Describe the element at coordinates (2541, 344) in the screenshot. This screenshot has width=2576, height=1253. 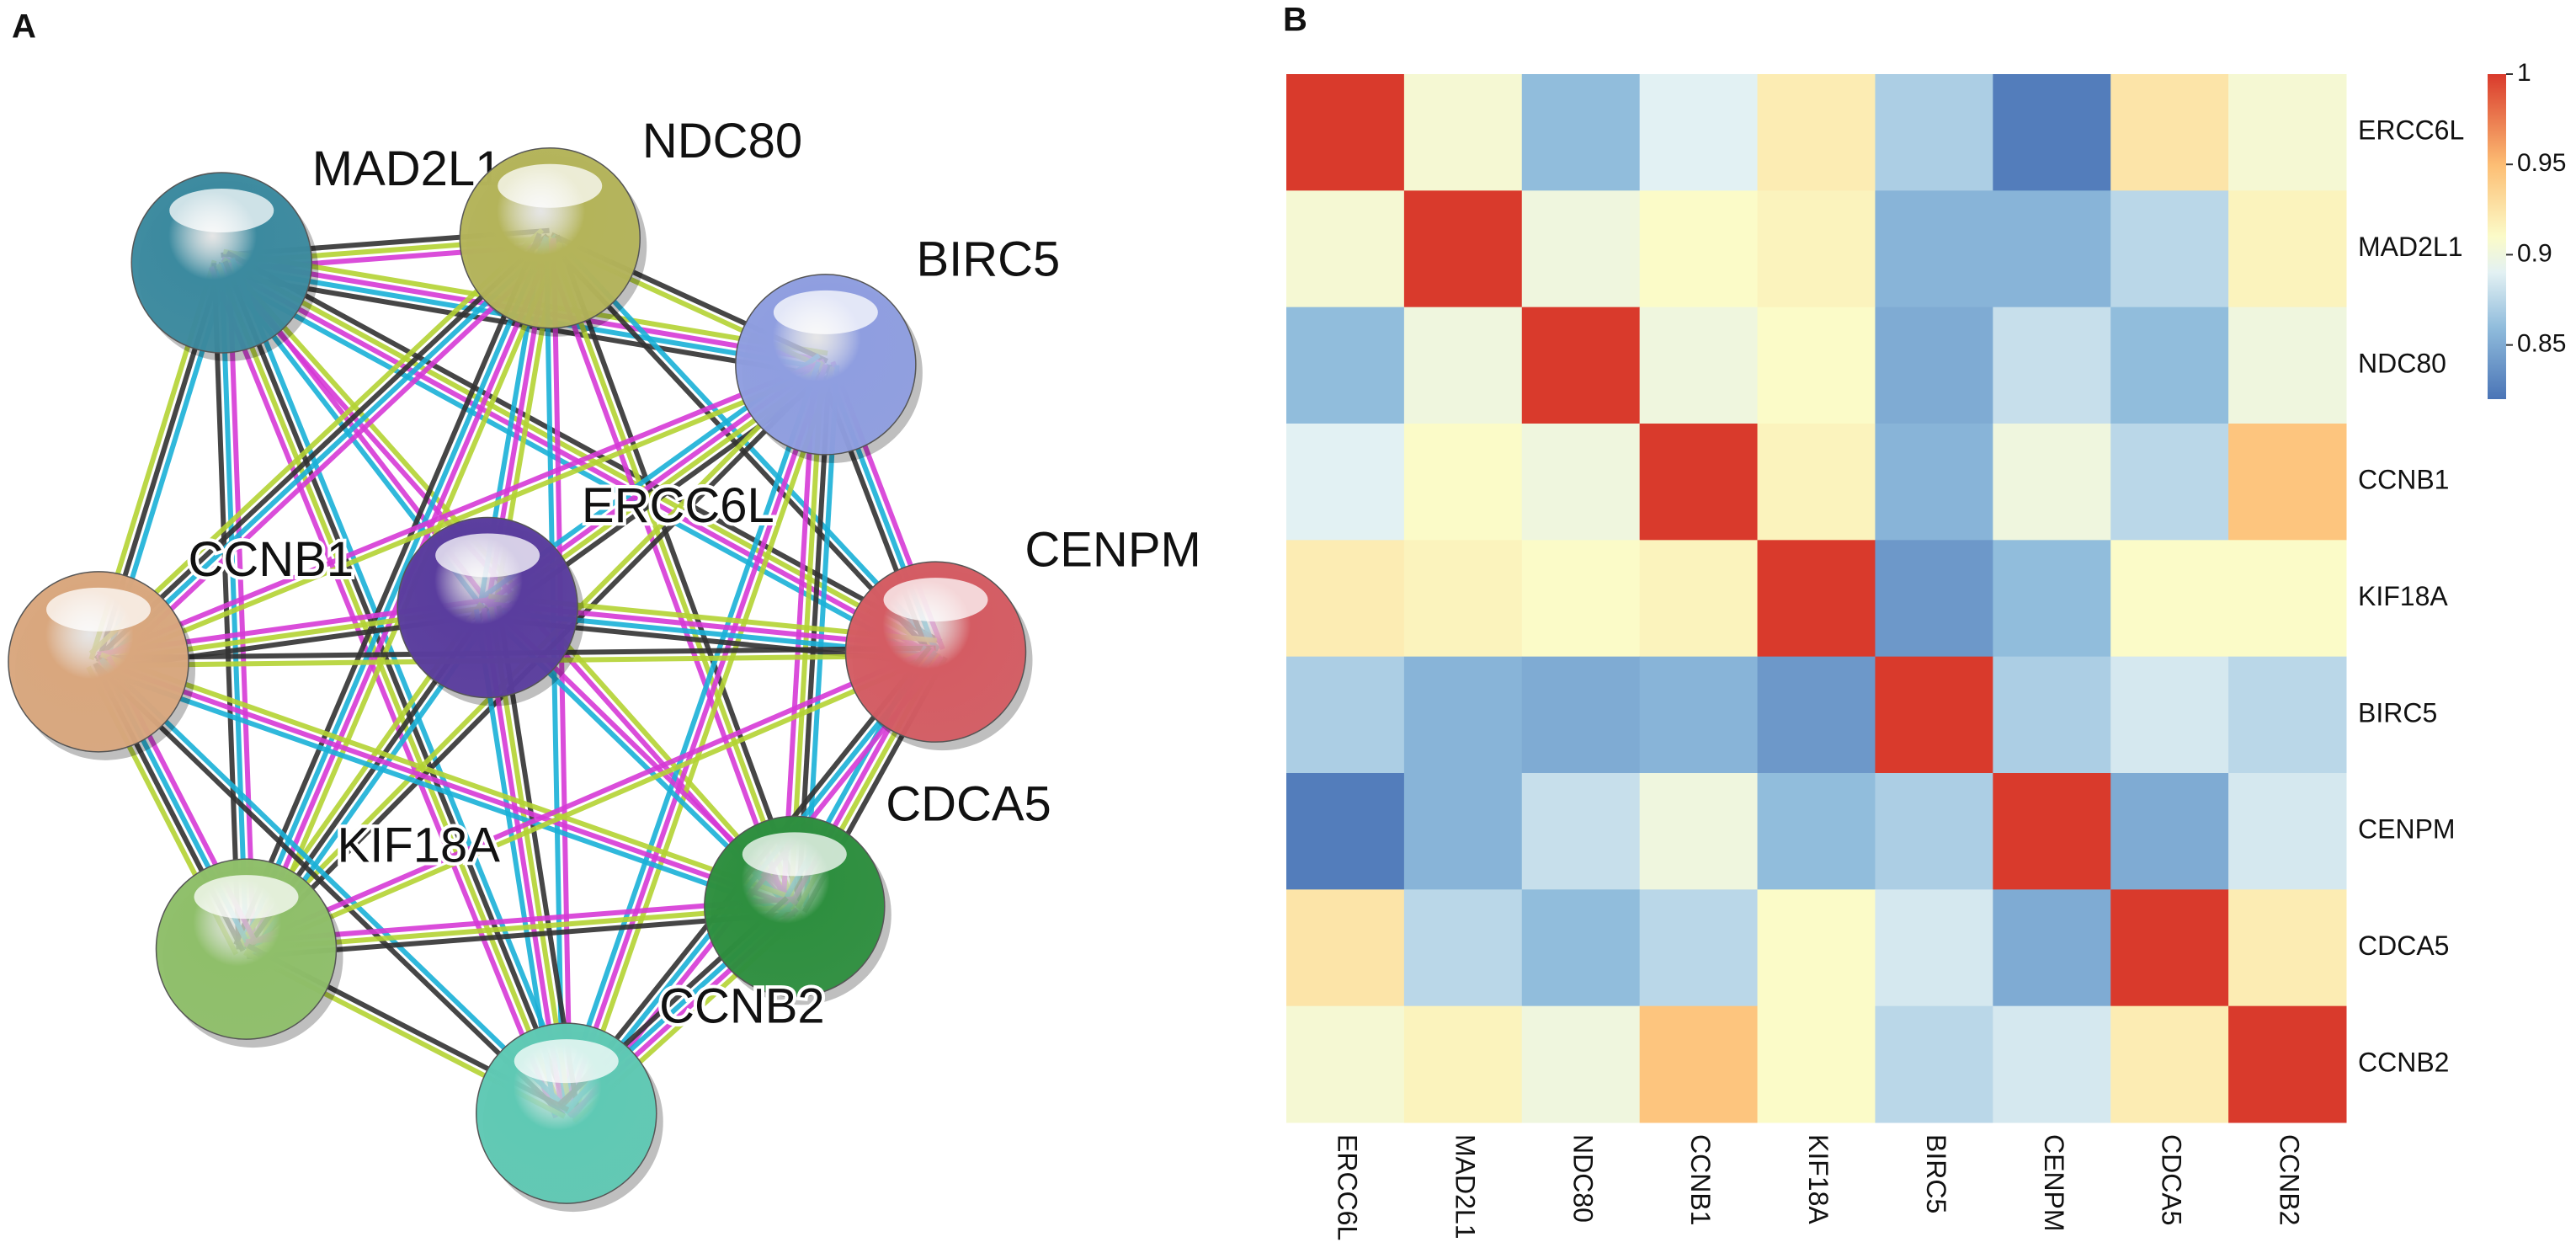
I see `colorbar-tick-label: 0.85` at that location.